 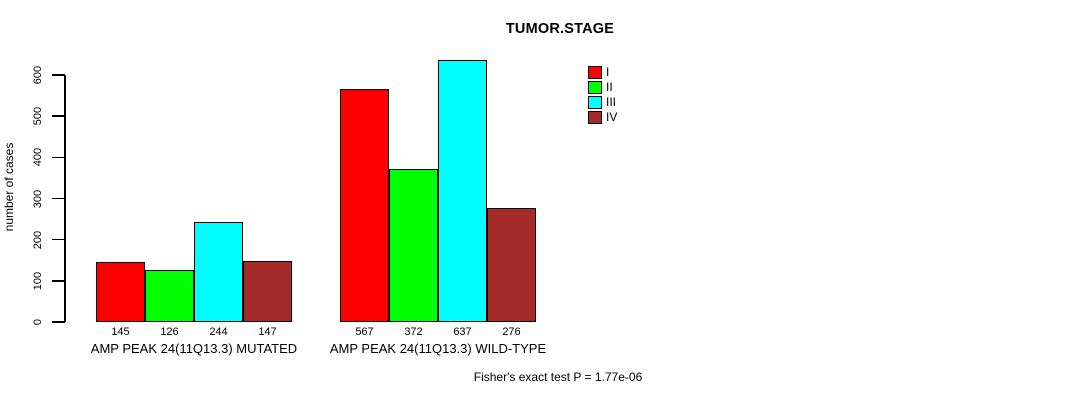 What do you see at coordinates (267, 291) in the screenshot?
I see `bar-group1-stage-IV` at bounding box center [267, 291].